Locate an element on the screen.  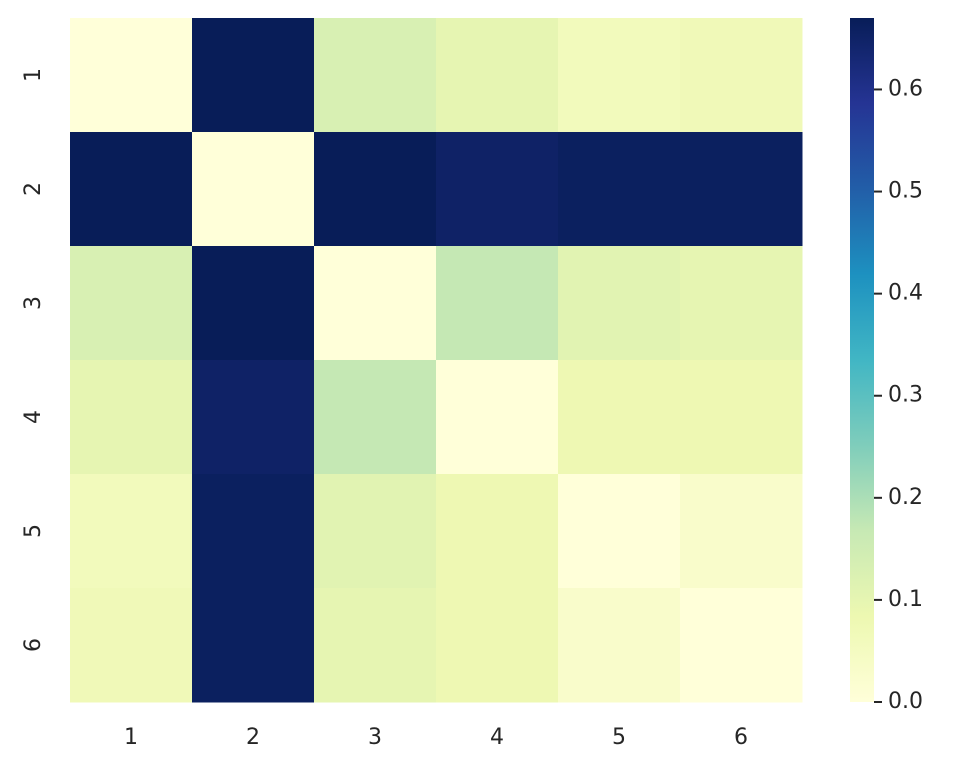
colorbar-tick-label: 0.3 is located at coordinates (905, 395).